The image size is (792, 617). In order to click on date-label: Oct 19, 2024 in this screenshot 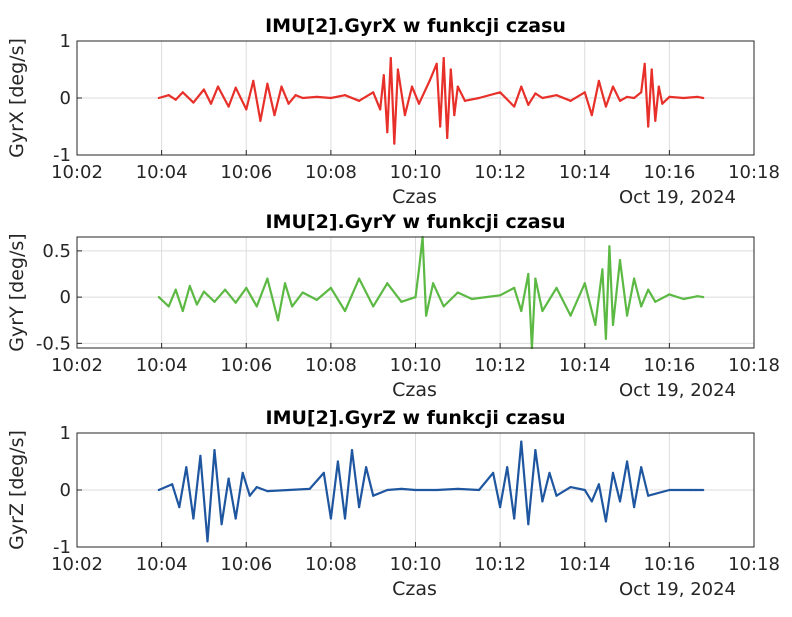, I will do `click(677, 589)`.